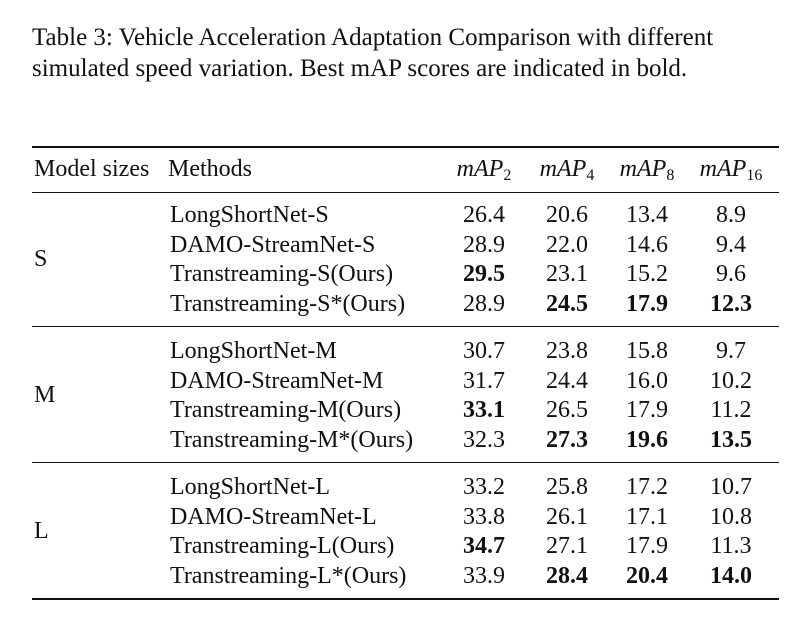  What do you see at coordinates (731, 546) in the screenshot?
I see `table-cell-value: 11.3` at bounding box center [731, 546].